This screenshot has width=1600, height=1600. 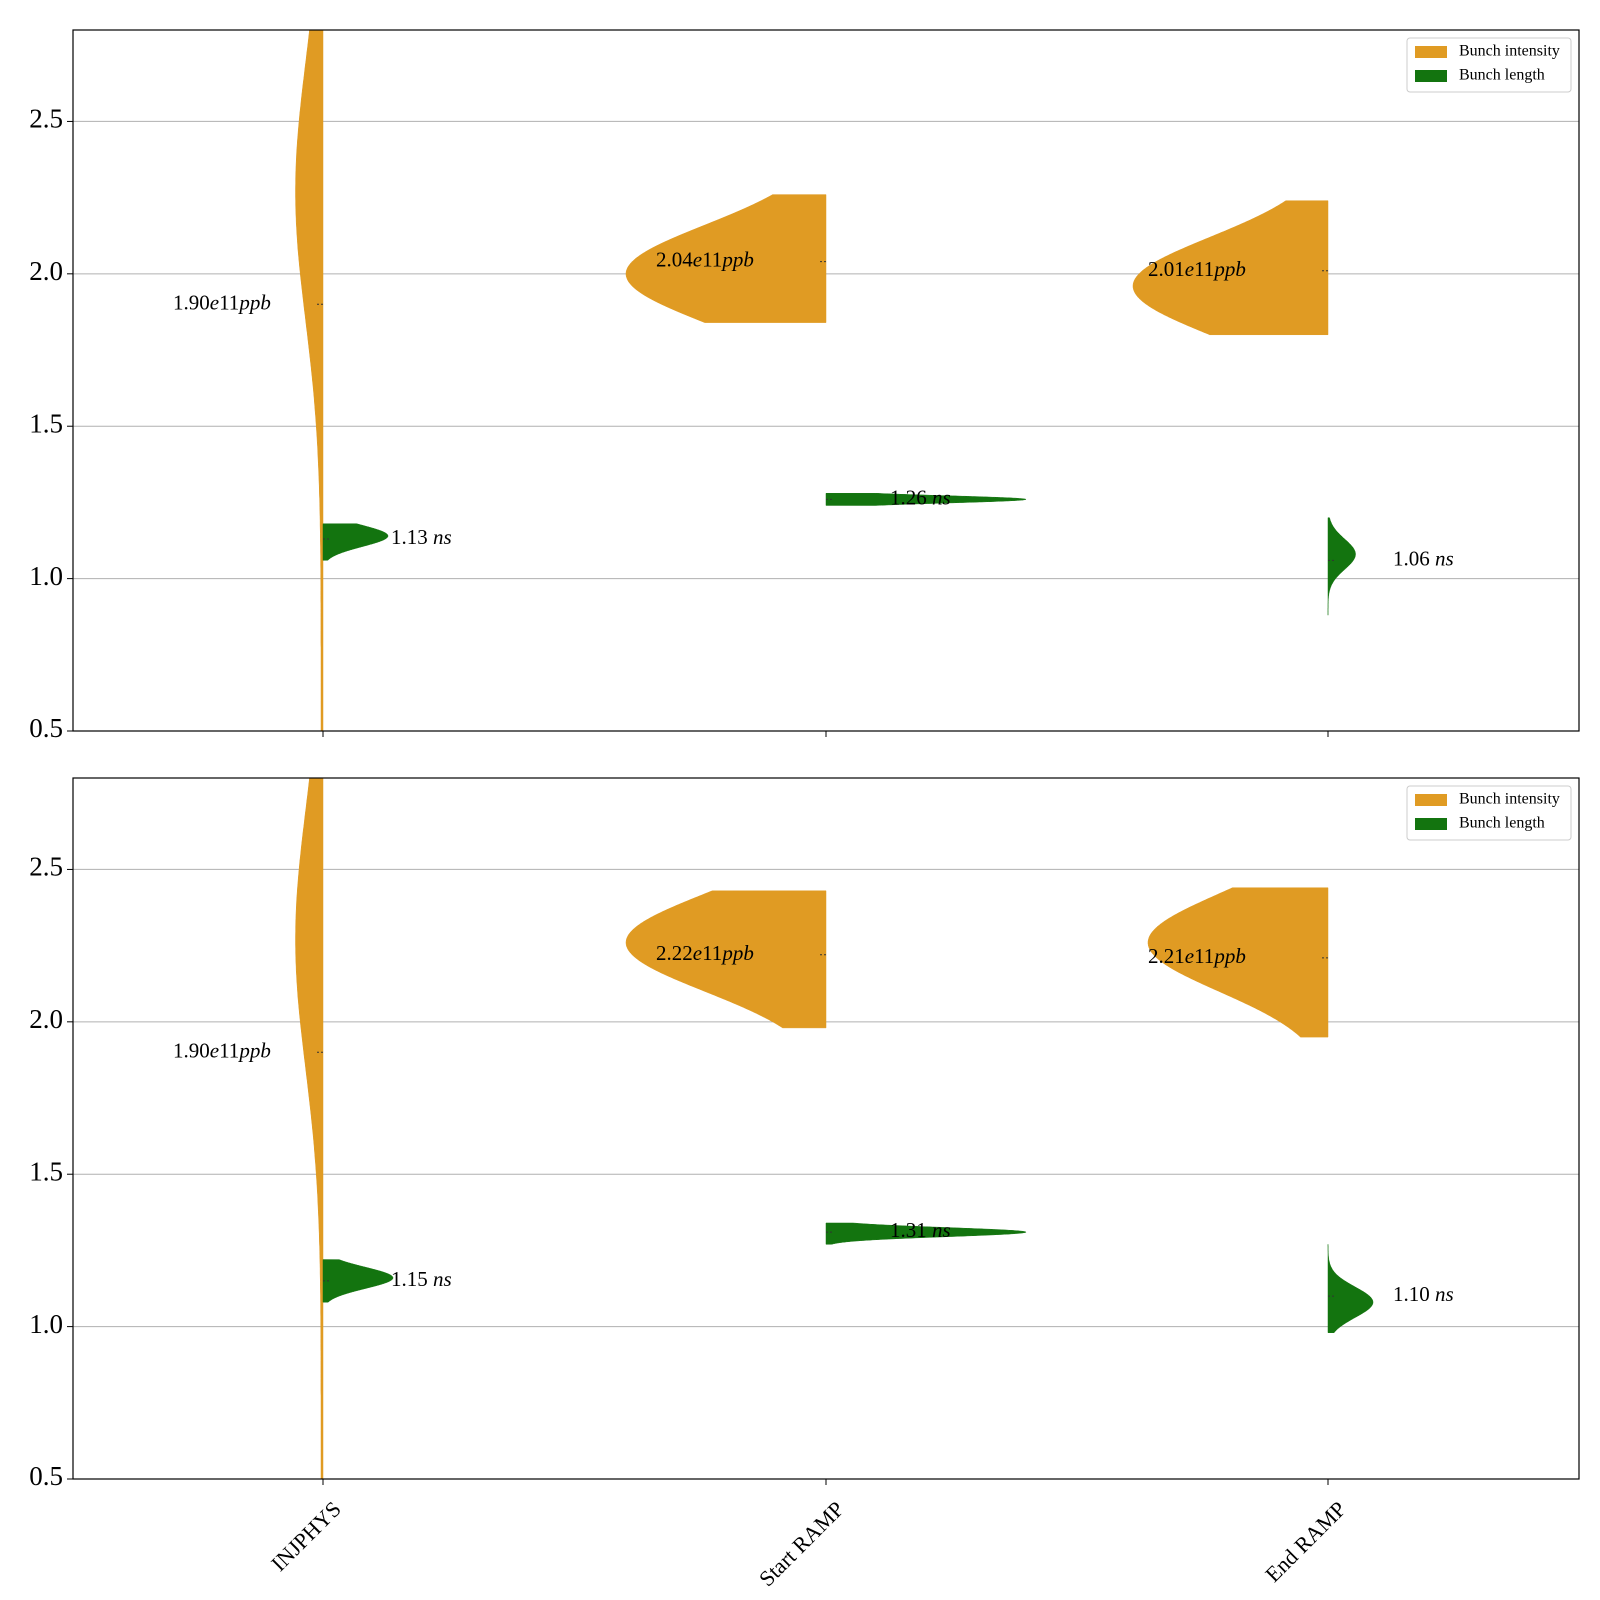 What do you see at coordinates (1423, 1294) in the screenshot?
I see `annotation-length-2: 1.10 ns` at bounding box center [1423, 1294].